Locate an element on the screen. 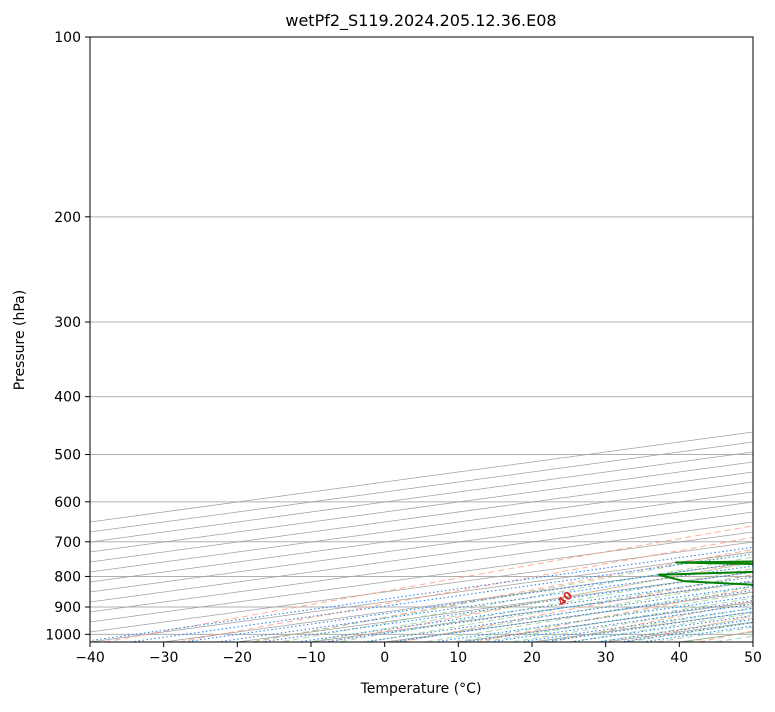 The height and width of the screenshot is (712, 775). y-tick-label: 900 is located at coordinates (67, 608).